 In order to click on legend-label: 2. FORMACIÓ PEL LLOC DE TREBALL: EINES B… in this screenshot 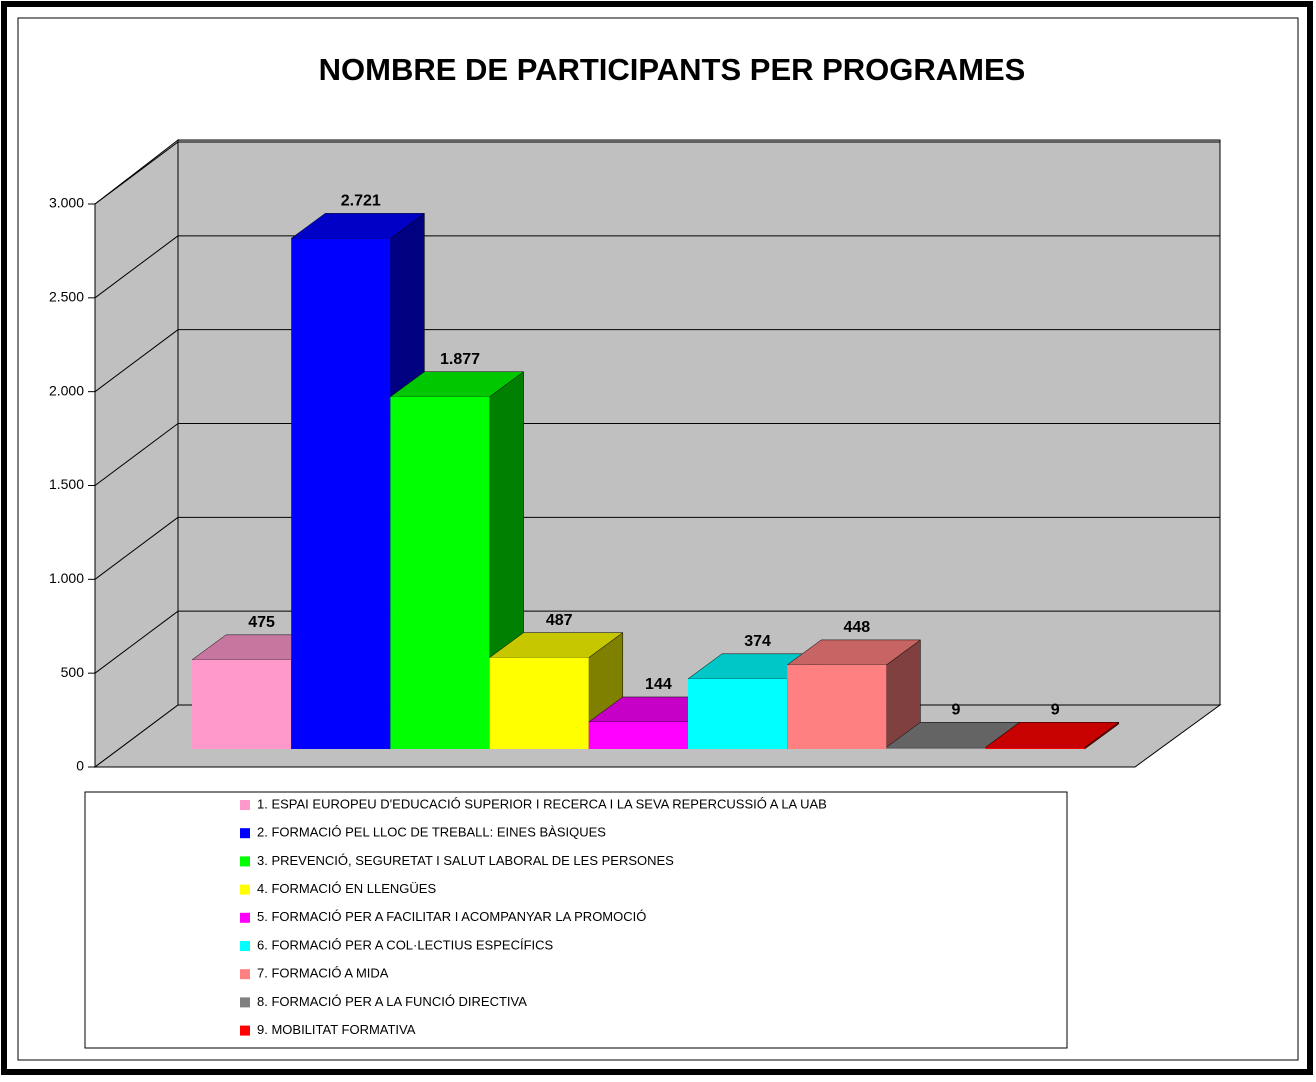, I will do `click(431, 832)`.